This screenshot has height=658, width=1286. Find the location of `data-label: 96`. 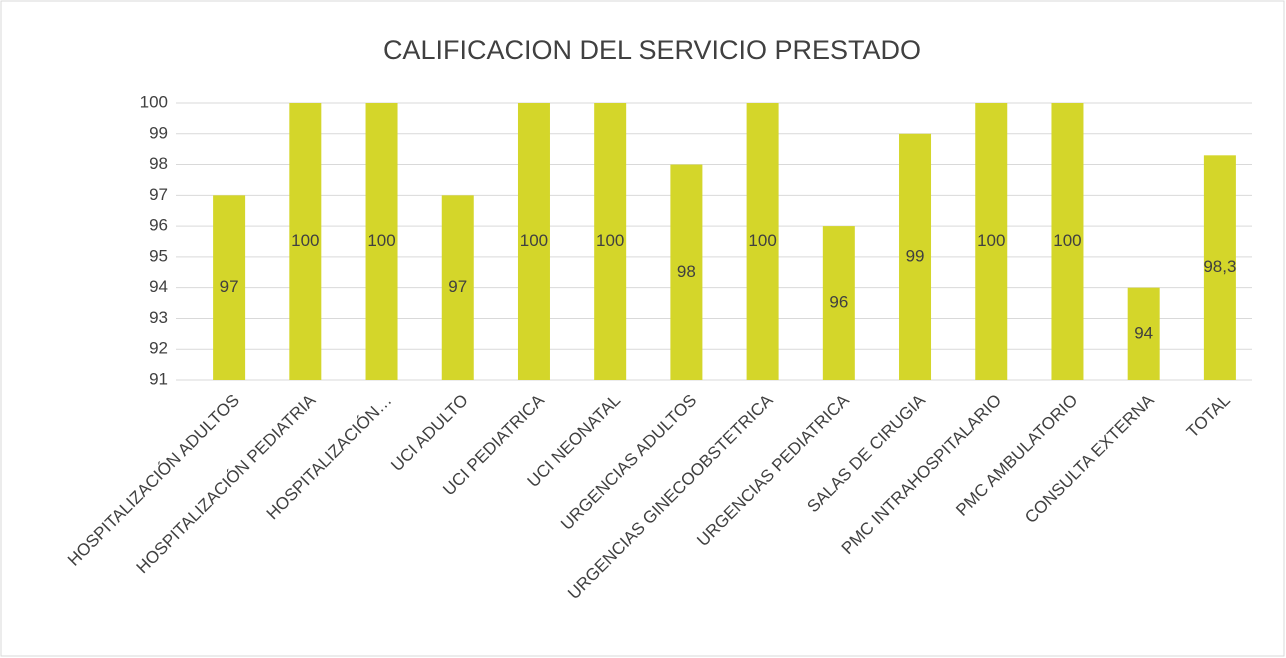

data-label: 96 is located at coordinates (838, 302).